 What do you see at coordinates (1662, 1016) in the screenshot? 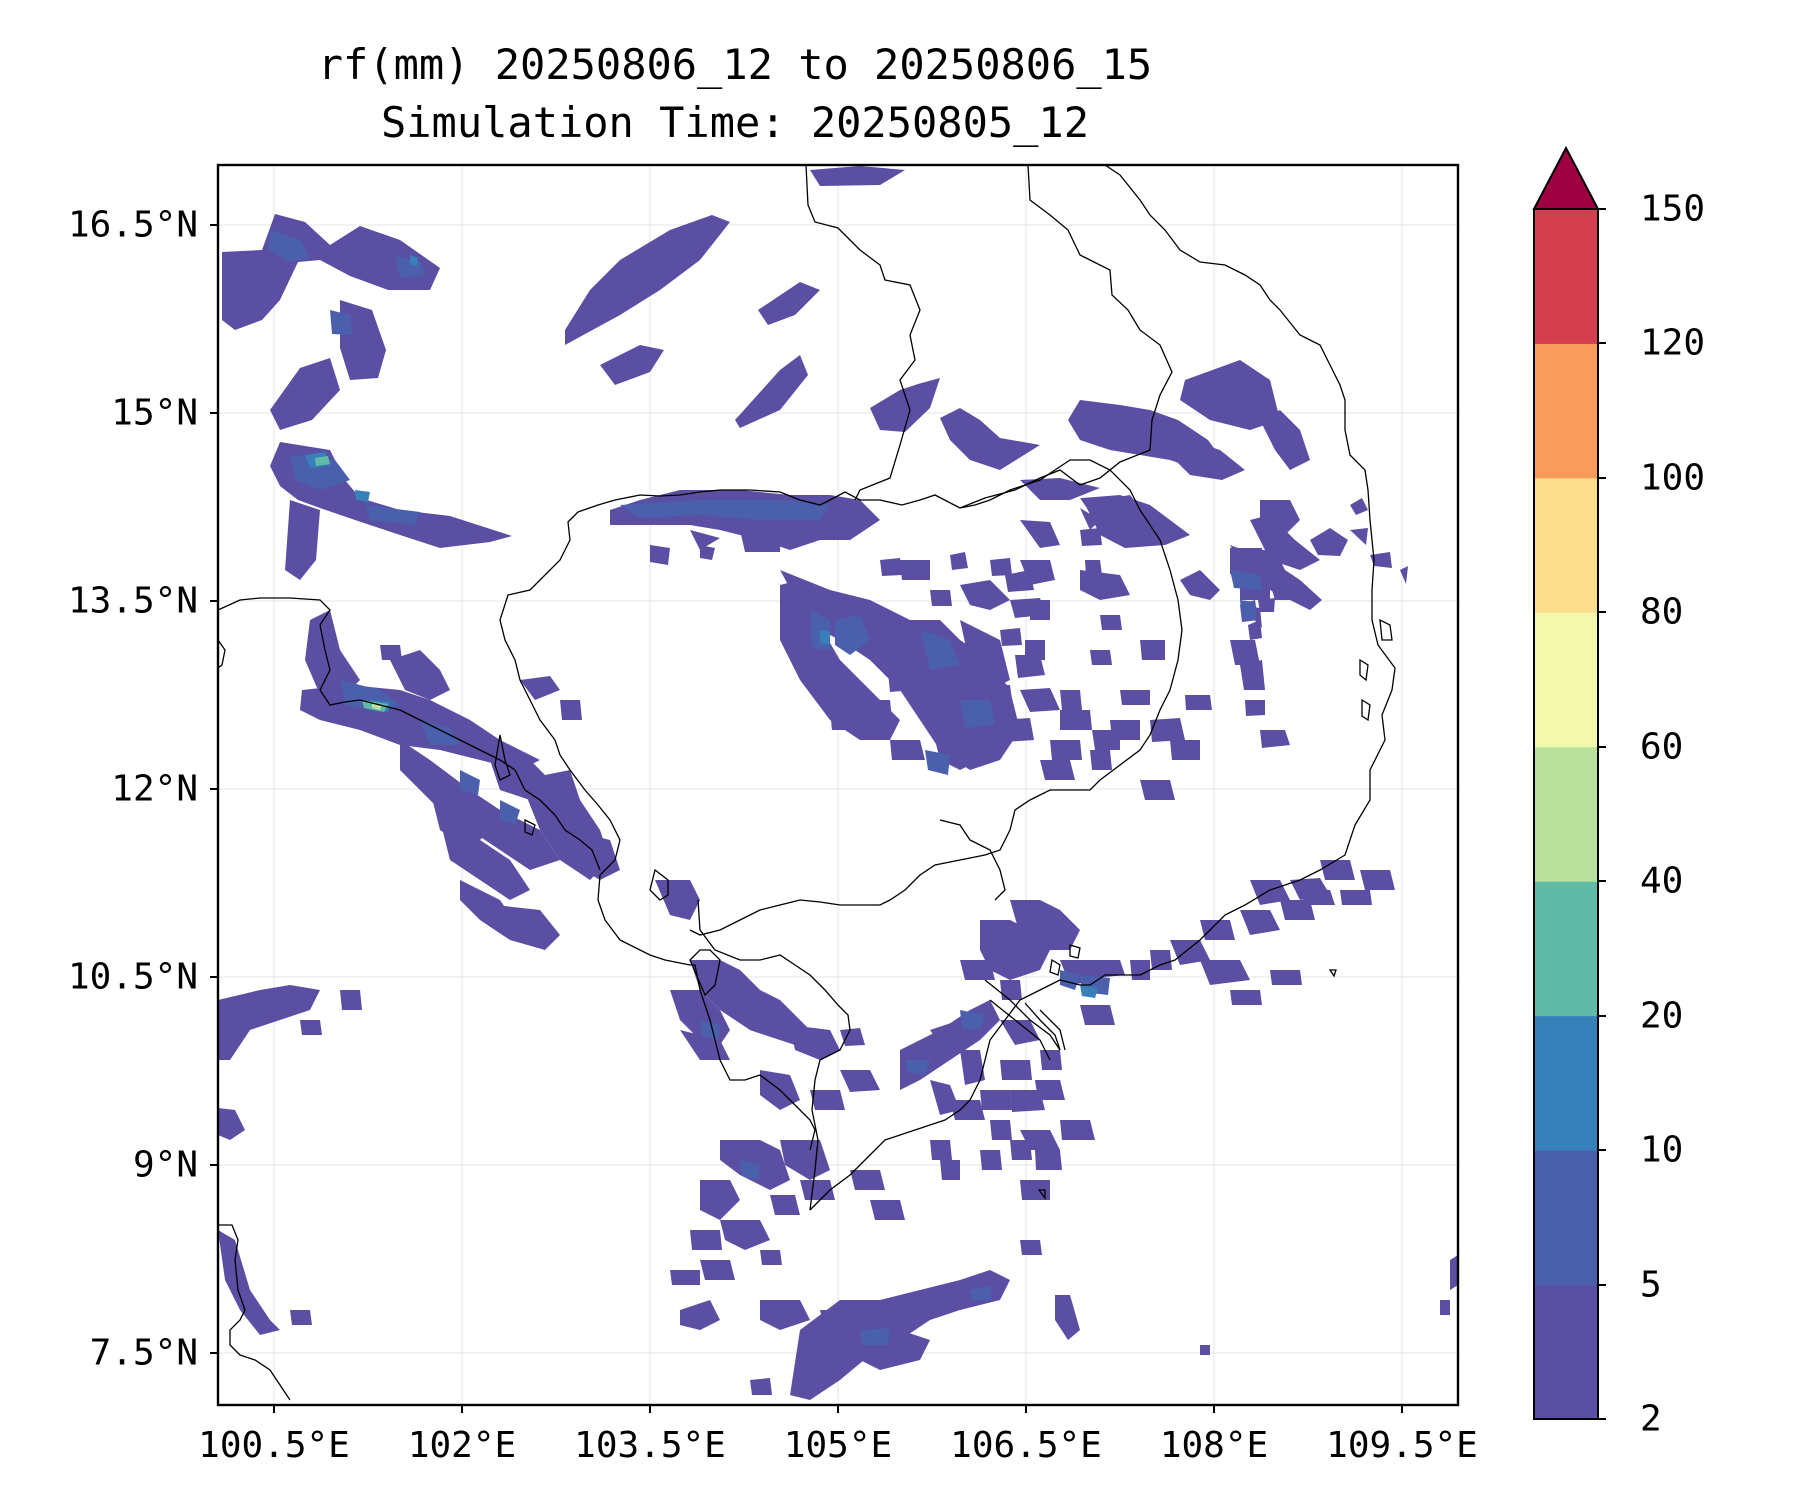
I see `colorbar-label: 20` at bounding box center [1662, 1016].